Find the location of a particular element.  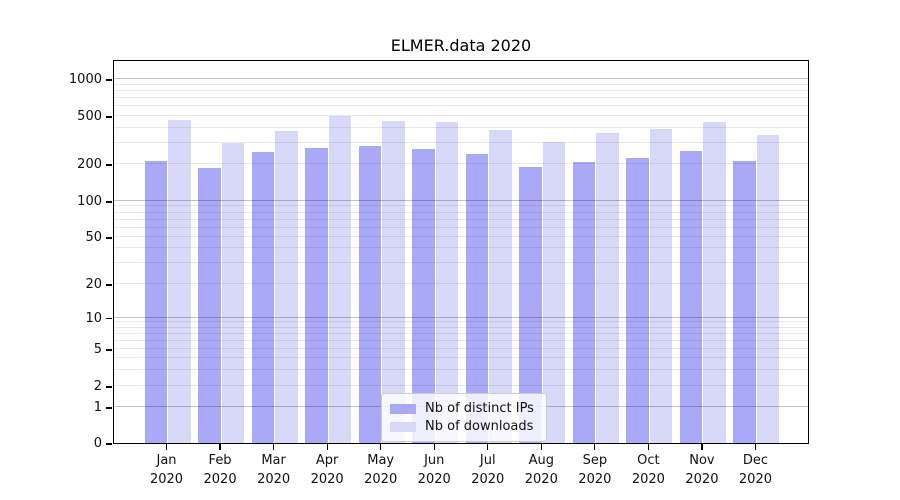

y-tick-label-1: 1 is located at coordinates (97, 407).